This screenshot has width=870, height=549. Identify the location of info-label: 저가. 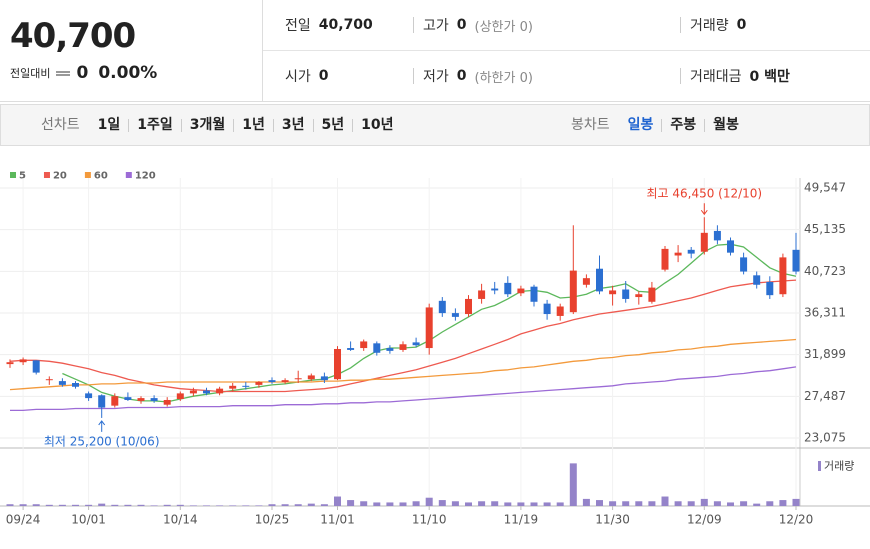
(436, 77).